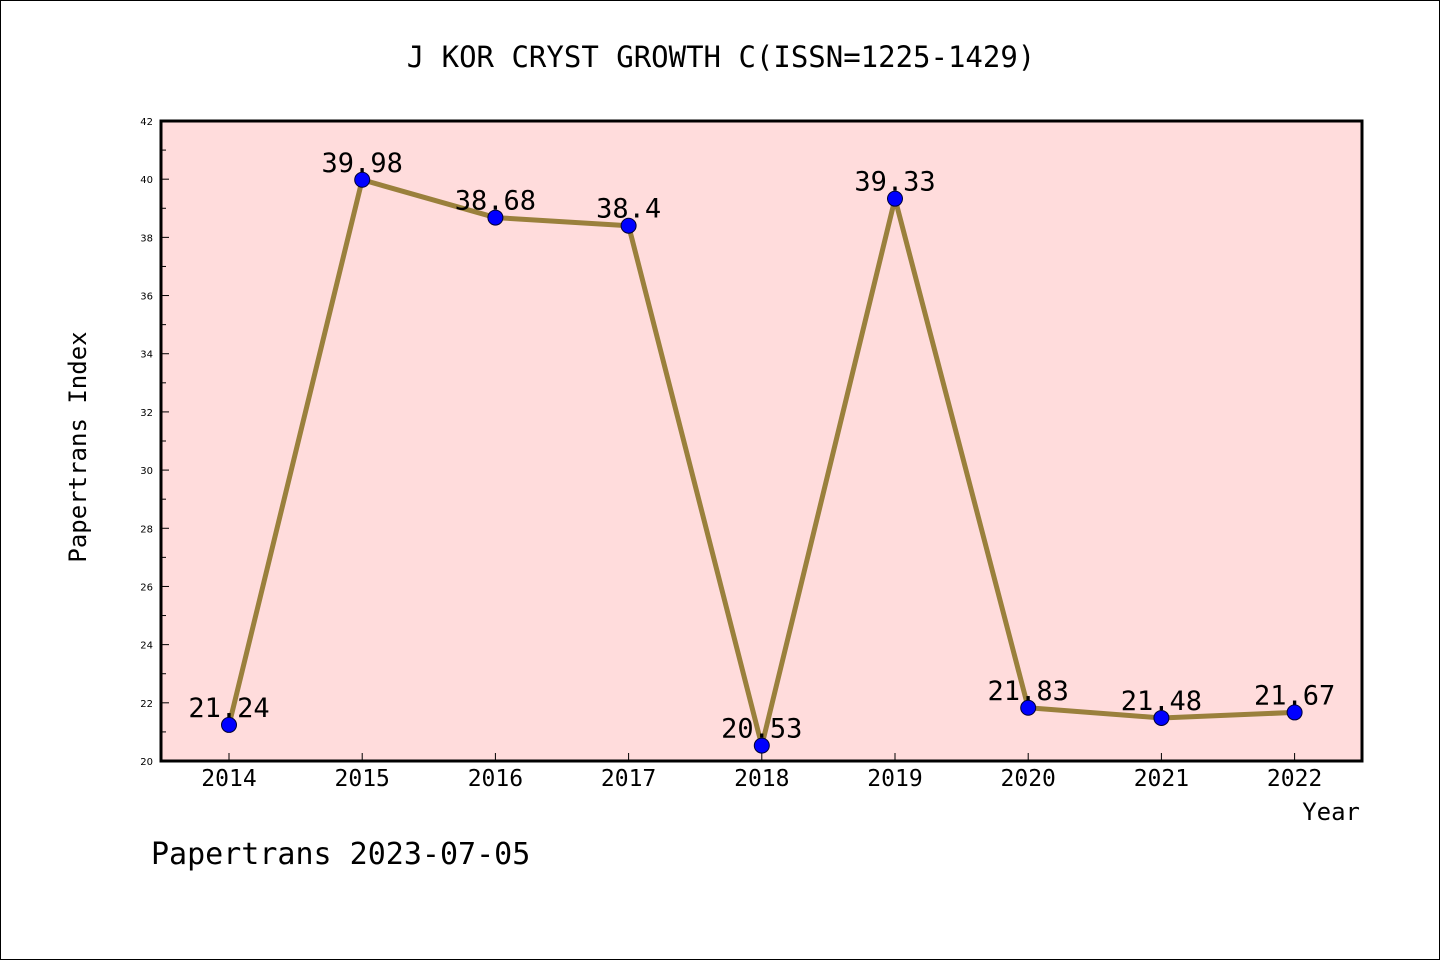 The image size is (1440, 961). I want to click on data-label: 38.68, so click(495, 201).